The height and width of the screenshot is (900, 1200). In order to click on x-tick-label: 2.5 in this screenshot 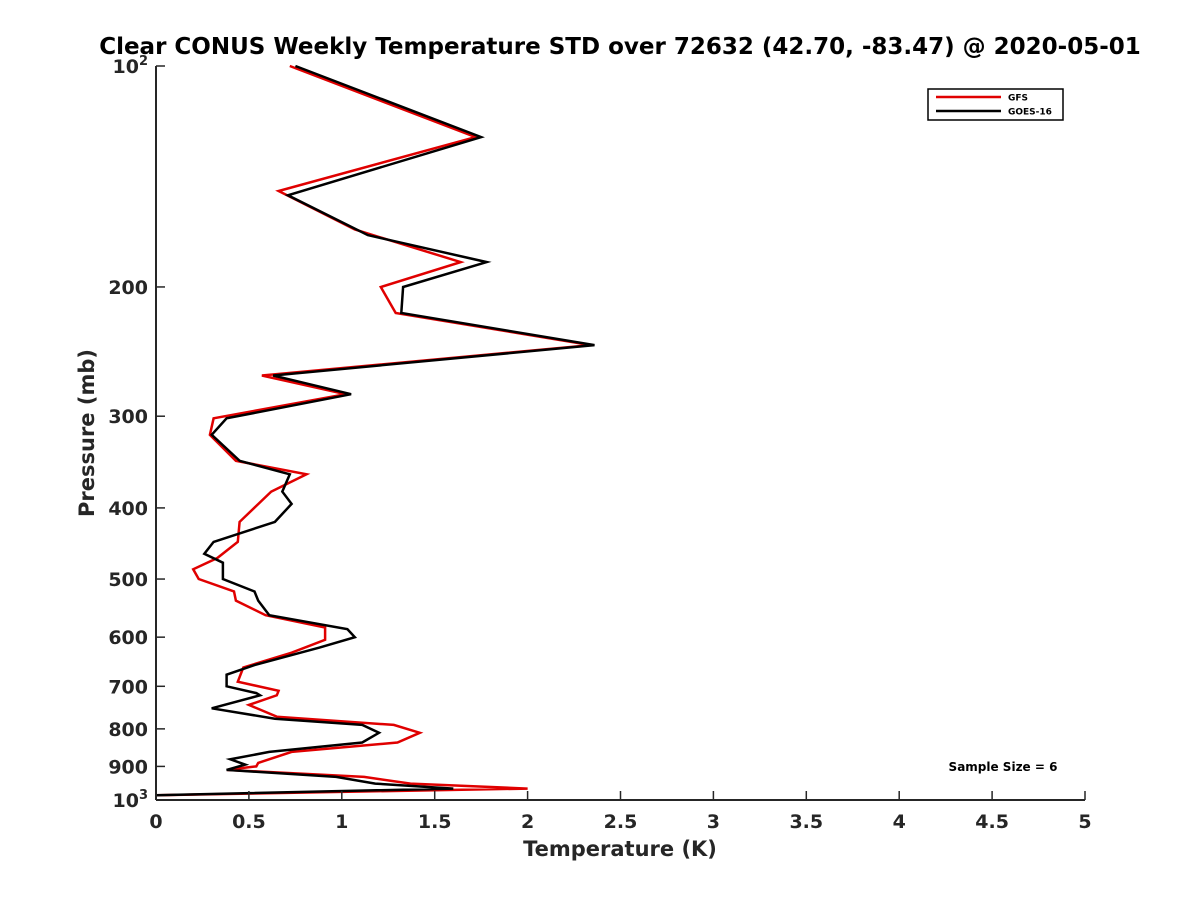, I will do `click(621, 822)`.